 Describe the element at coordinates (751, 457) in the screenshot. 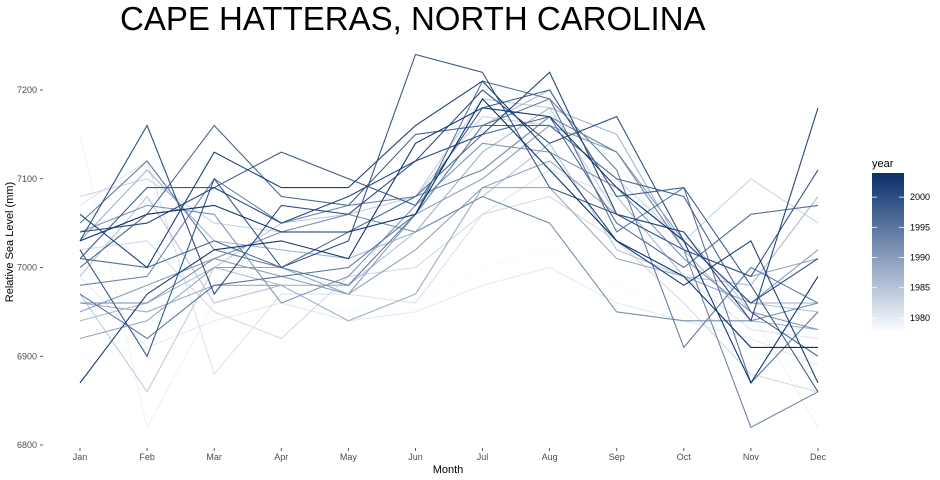

I see `x-tick-label: Nov` at that location.